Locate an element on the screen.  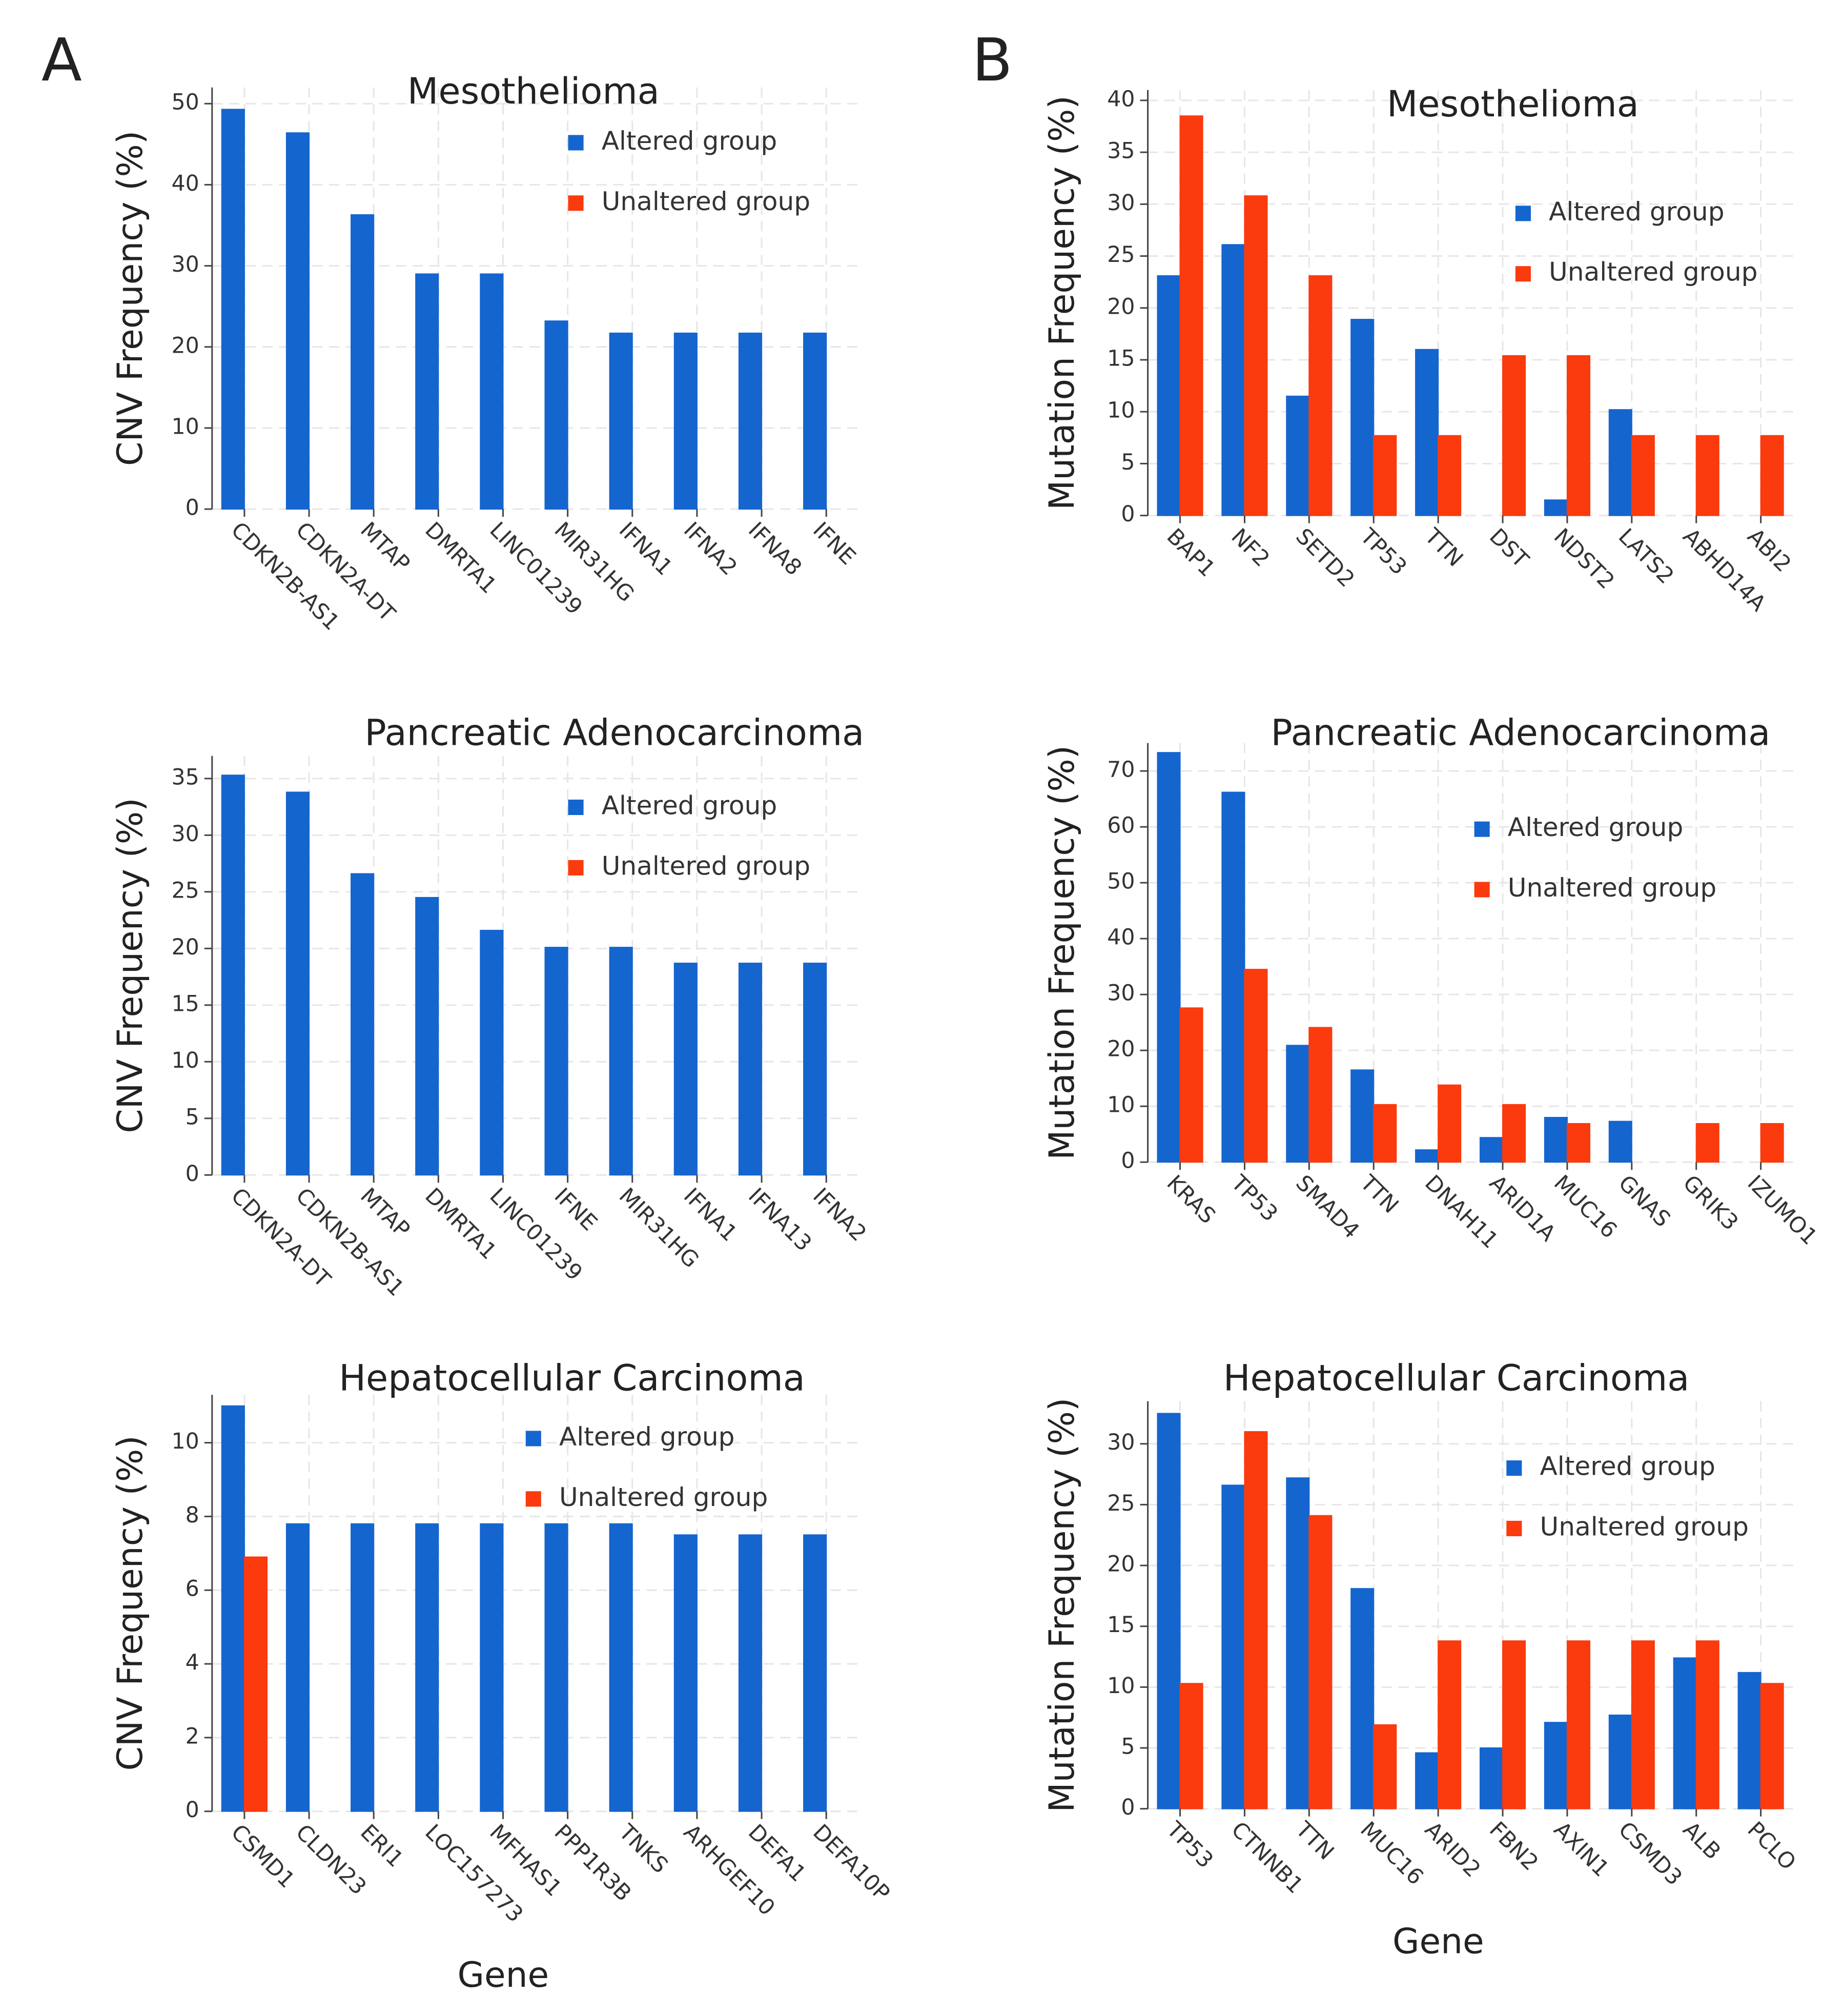
x-tick-label: TTN is located at coordinates (1443, 547).